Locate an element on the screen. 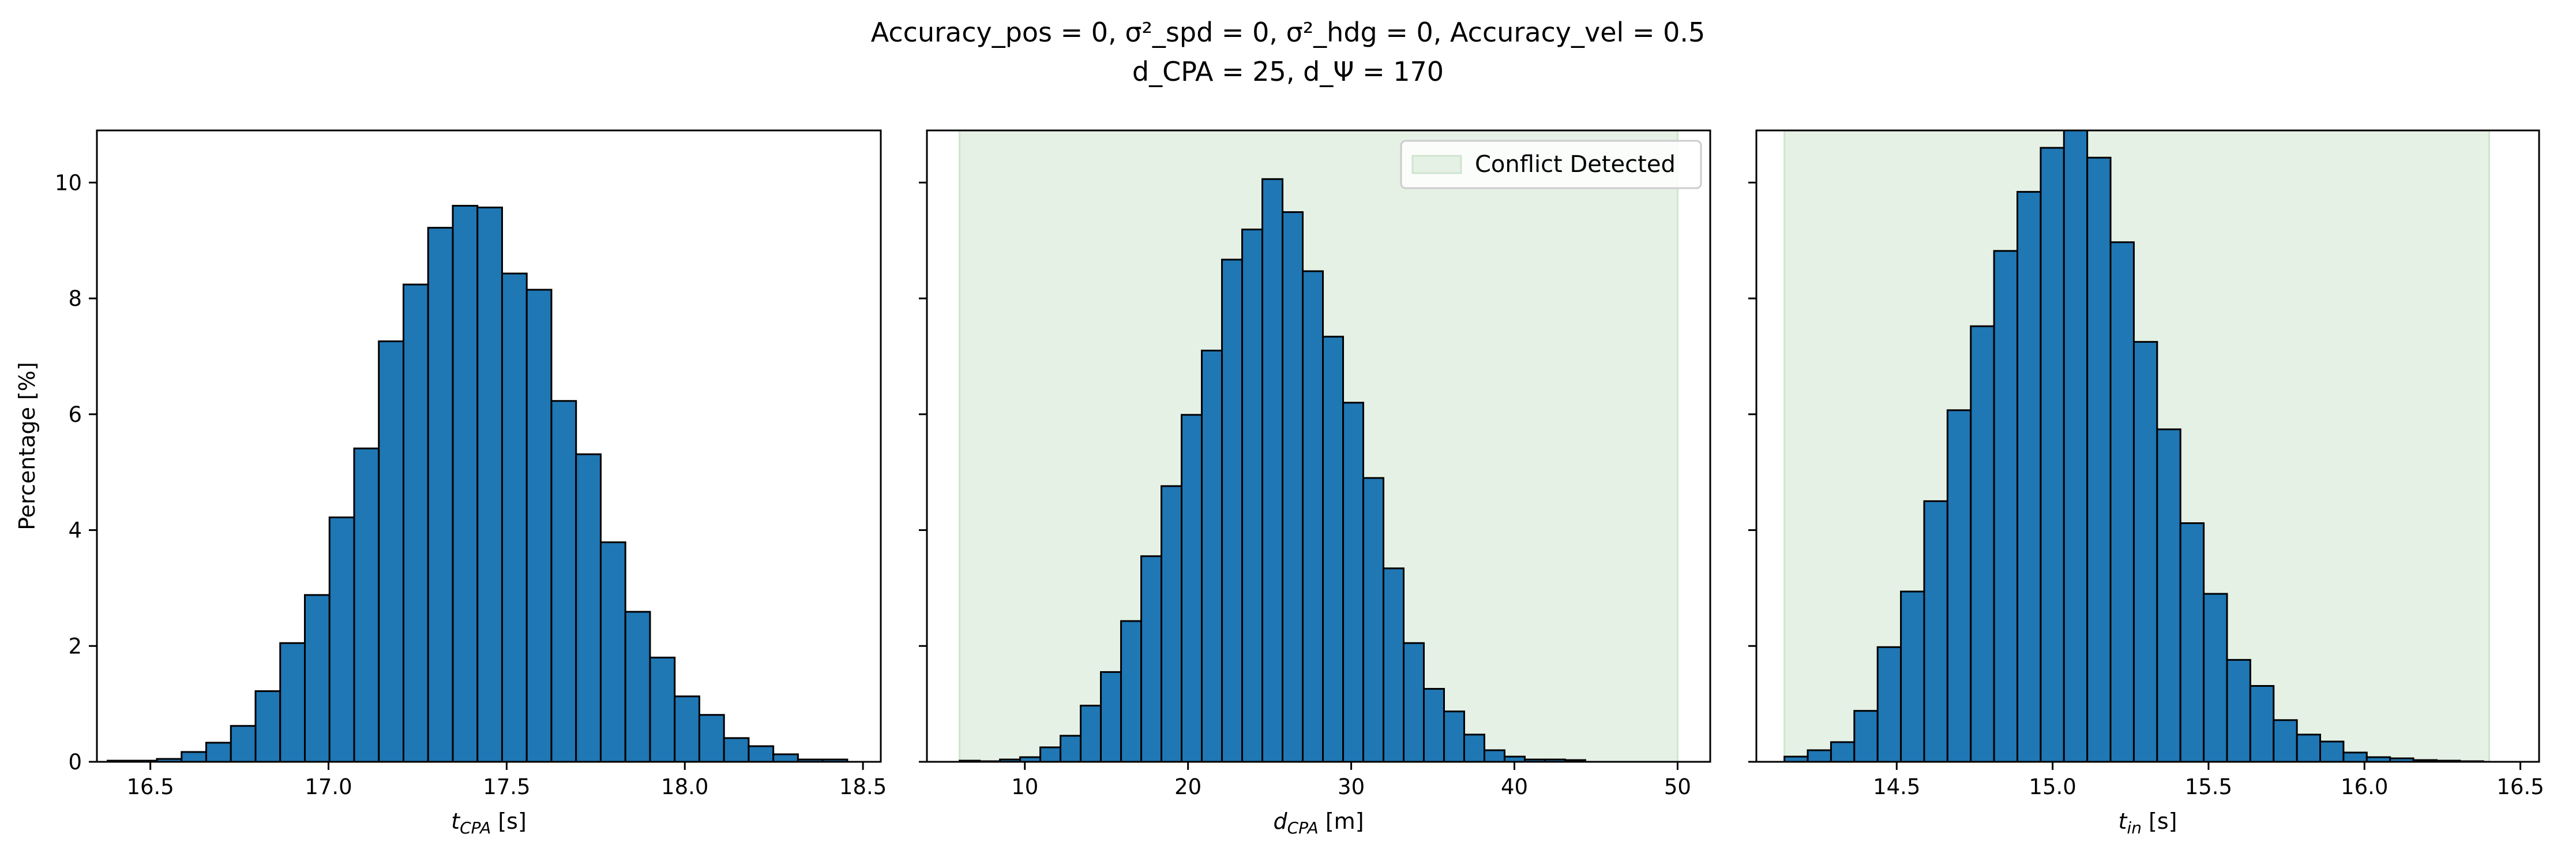 This screenshot has width=2576, height=853. y-tick-label: 8 is located at coordinates (75, 298).